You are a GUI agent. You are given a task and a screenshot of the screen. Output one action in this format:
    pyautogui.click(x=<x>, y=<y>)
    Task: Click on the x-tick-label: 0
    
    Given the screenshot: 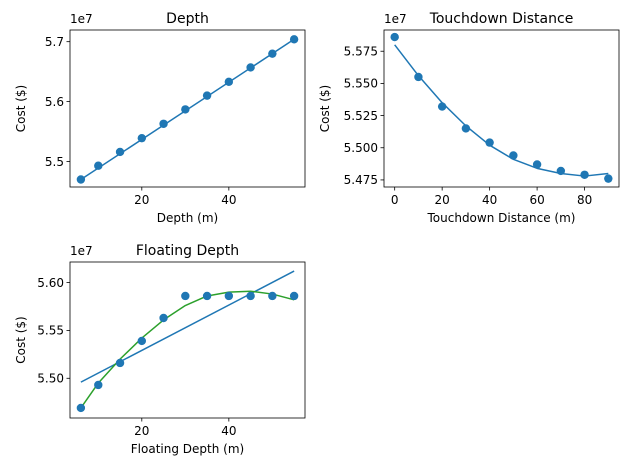 What is the action you would take?
    pyautogui.click(x=395, y=200)
    